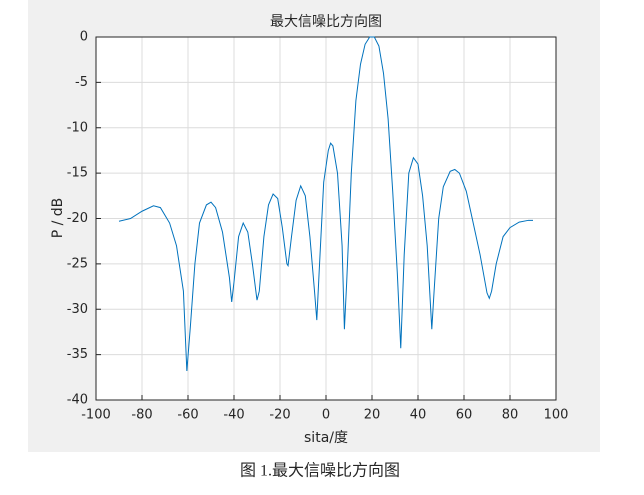 The height and width of the screenshot is (495, 644). What do you see at coordinates (84, 37) in the screenshot?
I see `y-tick-label: 0` at bounding box center [84, 37].